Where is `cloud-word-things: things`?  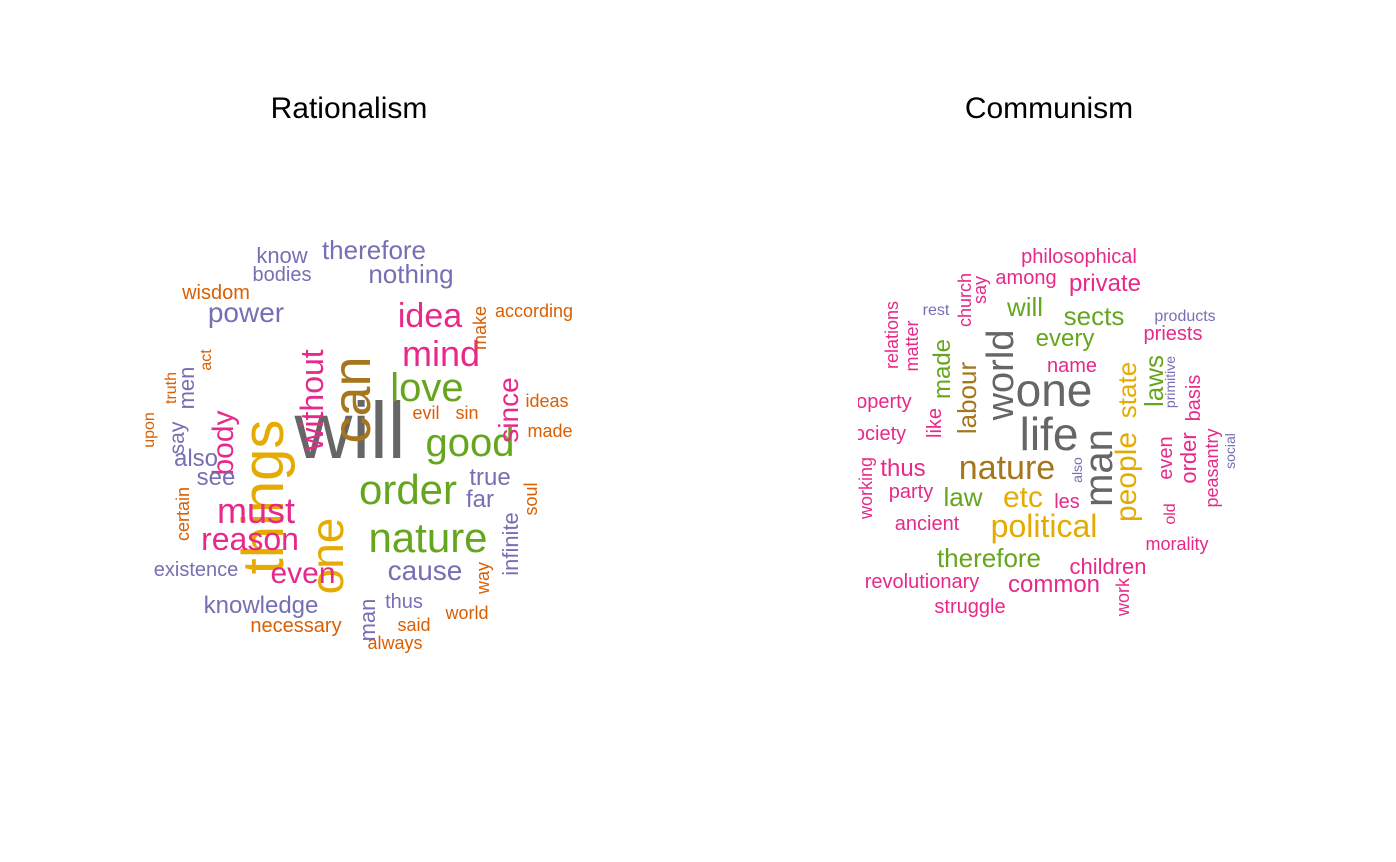 cloud-word-things: things is located at coordinates (263, 497).